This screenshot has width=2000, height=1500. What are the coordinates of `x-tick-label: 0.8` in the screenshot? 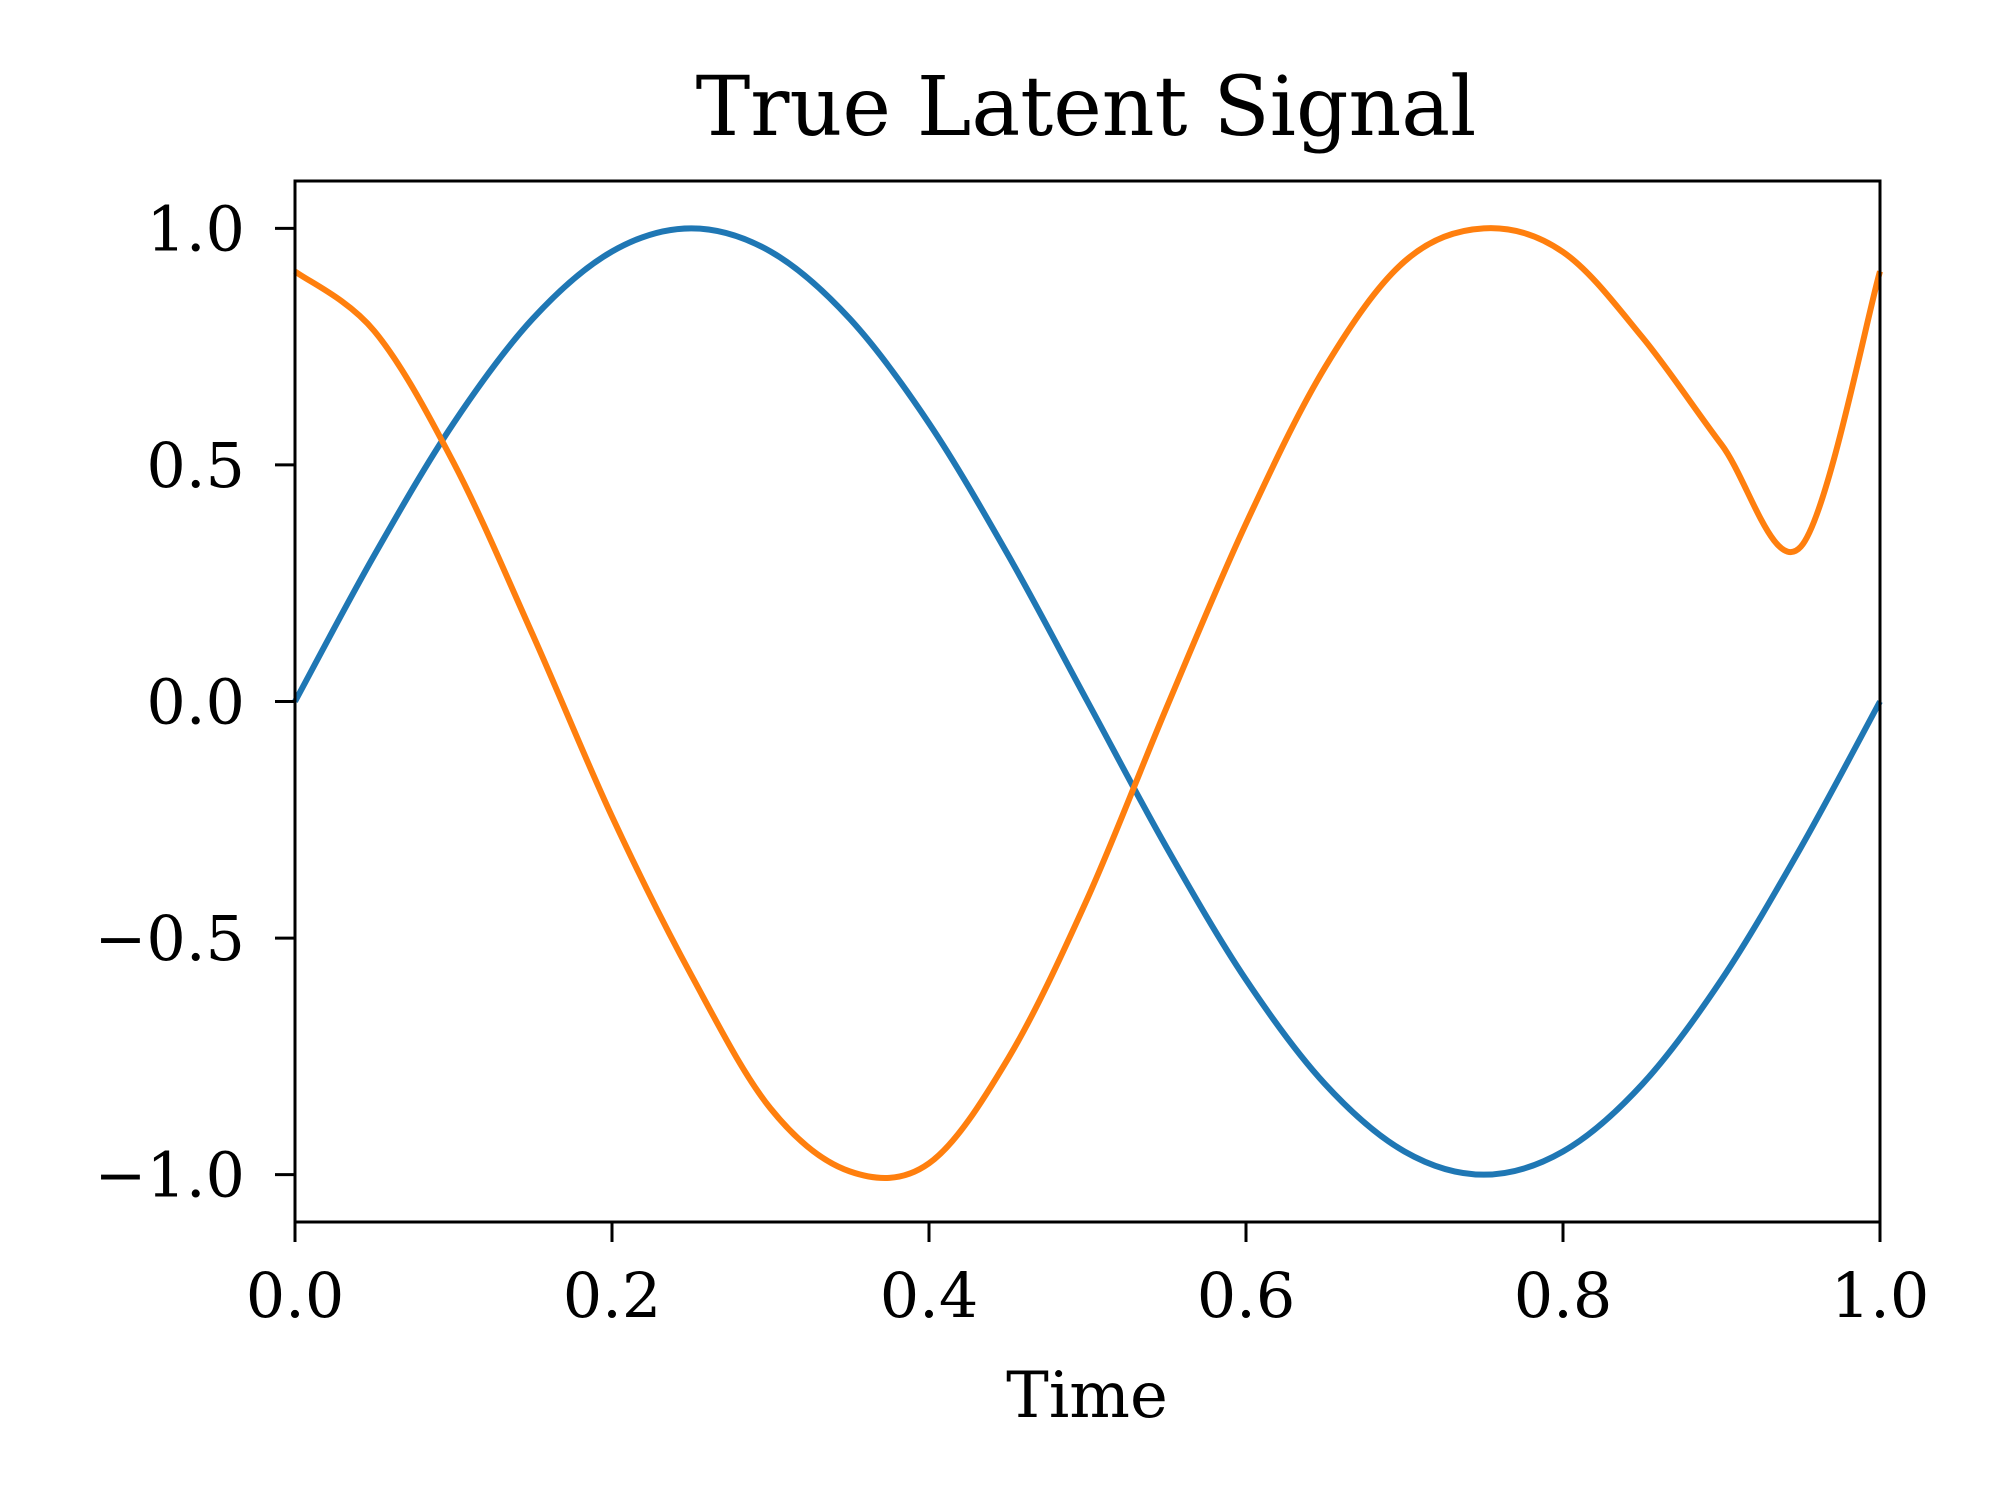 It's located at (1563, 1295).